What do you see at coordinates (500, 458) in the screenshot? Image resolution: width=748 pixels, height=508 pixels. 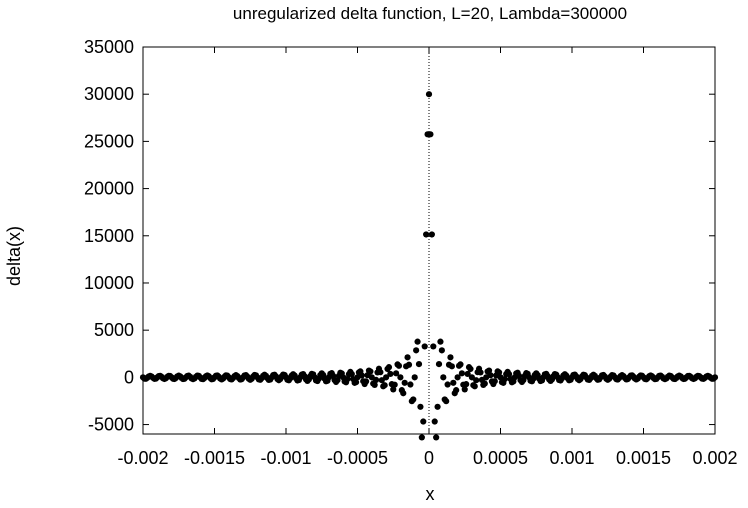 I see `x-tick-label: 0.0005` at bounding box center [500, 458].